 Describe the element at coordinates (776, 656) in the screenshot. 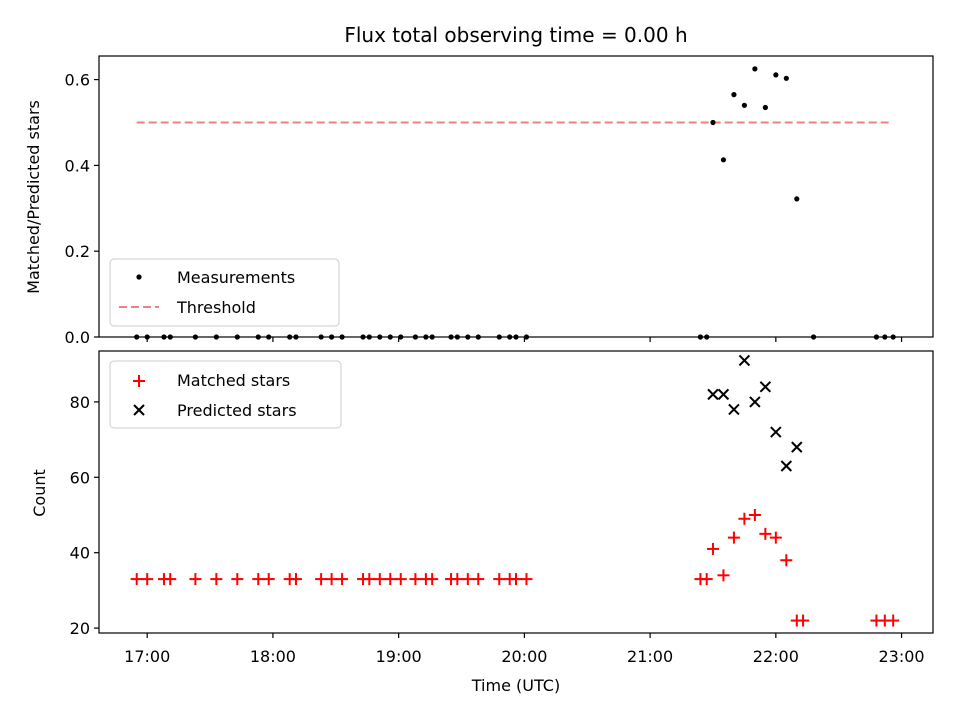

I see `bottom-x-tick-label: 22:00` at that location.